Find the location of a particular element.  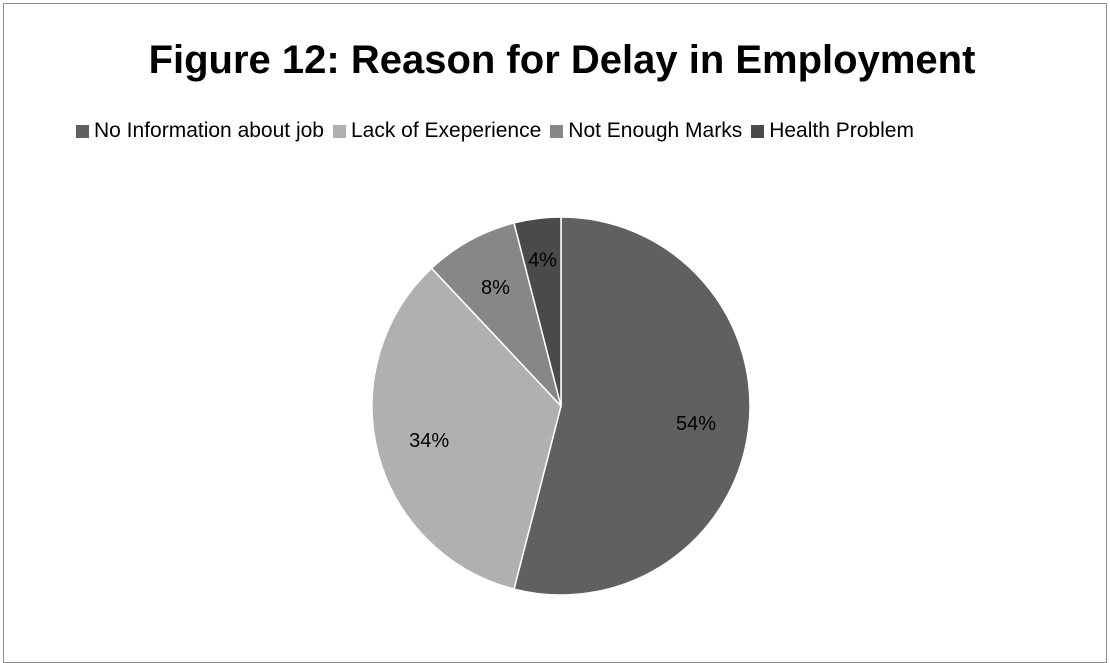

legend-label: Lack of Exeperience is located at coordinates (446, 130).